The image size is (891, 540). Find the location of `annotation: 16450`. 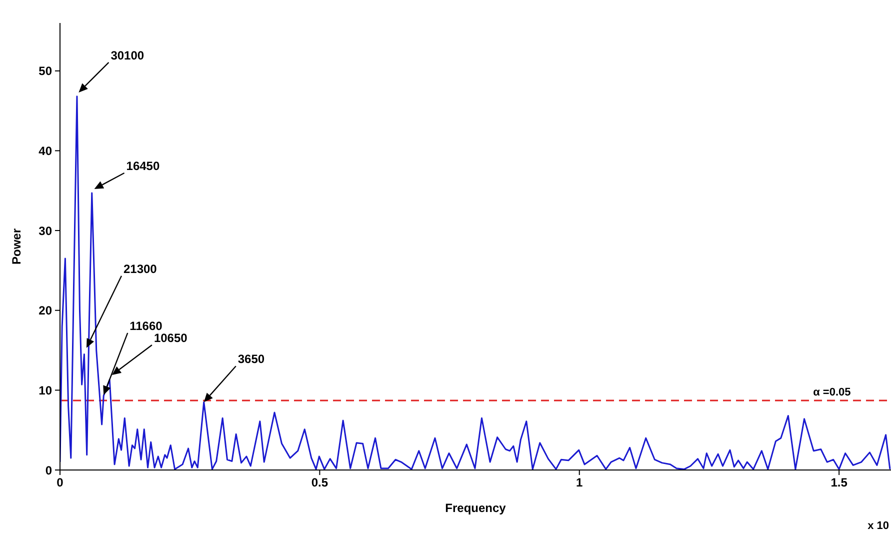

annotation: 16450 is located at coordinates (143, 166).